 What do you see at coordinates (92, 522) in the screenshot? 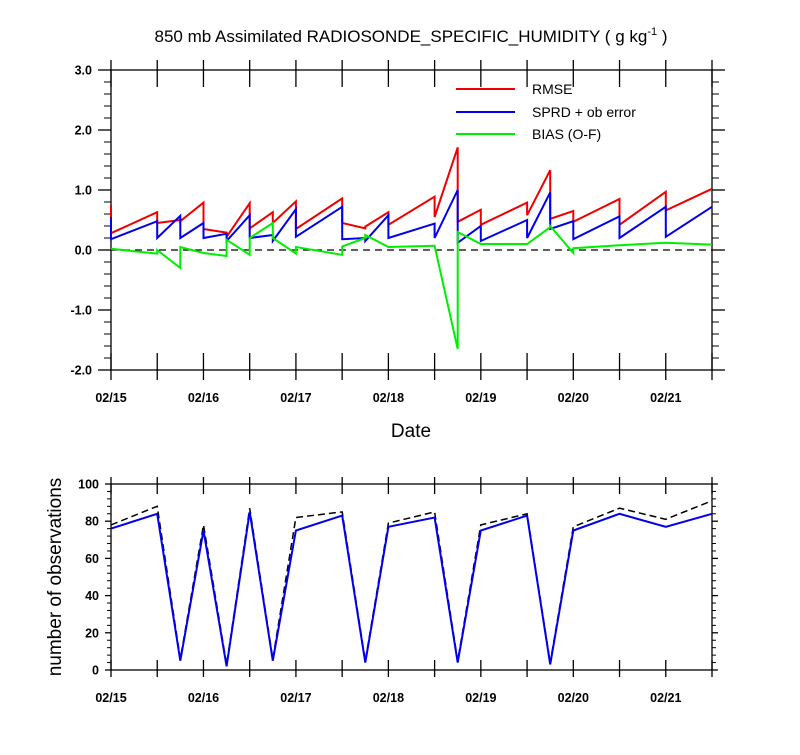
I see `y-tick-label: 80` at bounding box center [92, 522].